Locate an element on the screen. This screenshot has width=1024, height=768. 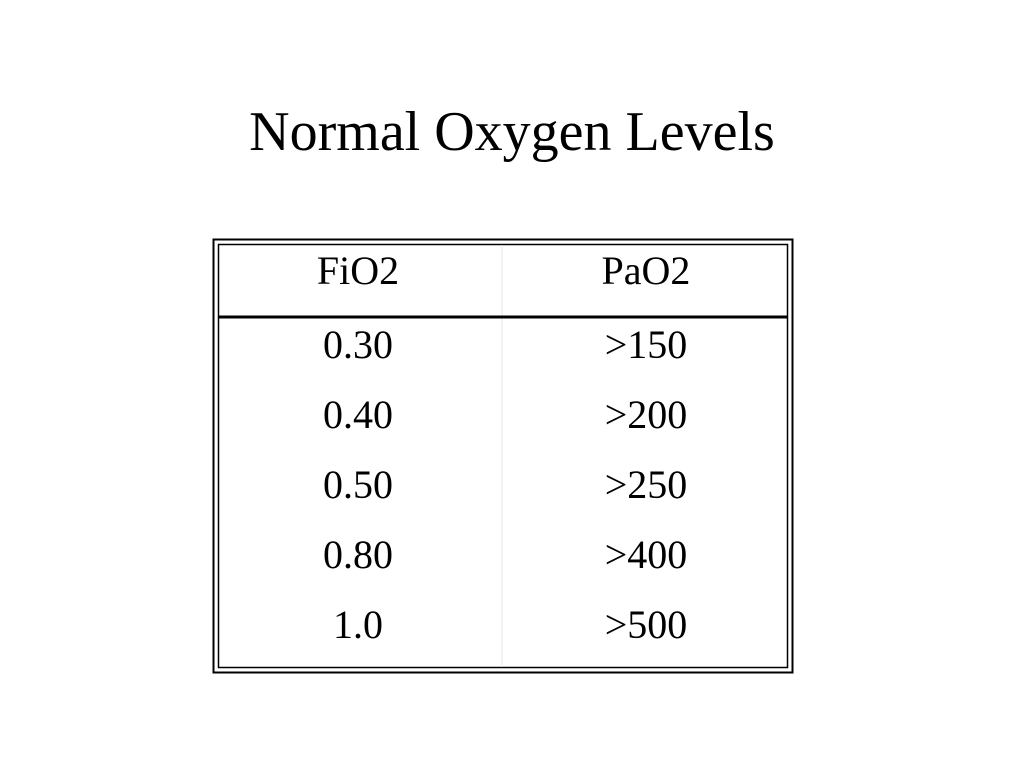
table-cell: >250 is located at coordinates (646, 484).